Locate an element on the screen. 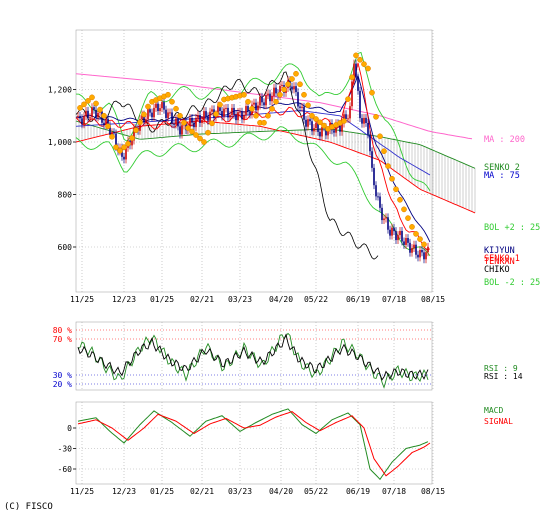  price-legend-entry: BOL +2 : 25 is located at coordinates (512, 228).